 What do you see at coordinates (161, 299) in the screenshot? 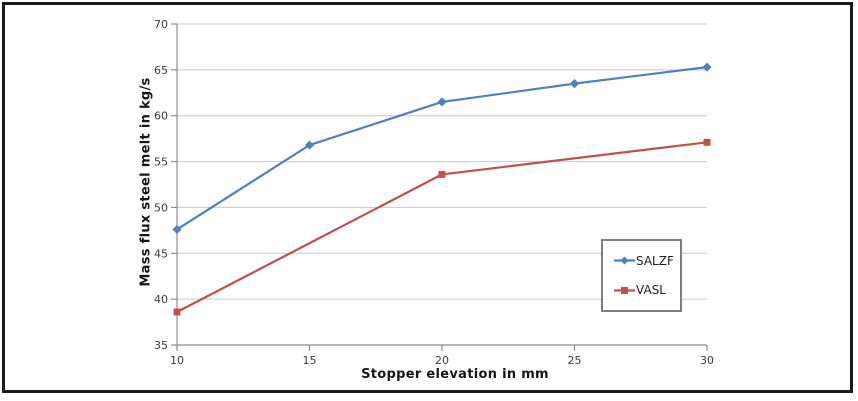
I see `y-tick-label: 40` at bounding box center [161, 299].